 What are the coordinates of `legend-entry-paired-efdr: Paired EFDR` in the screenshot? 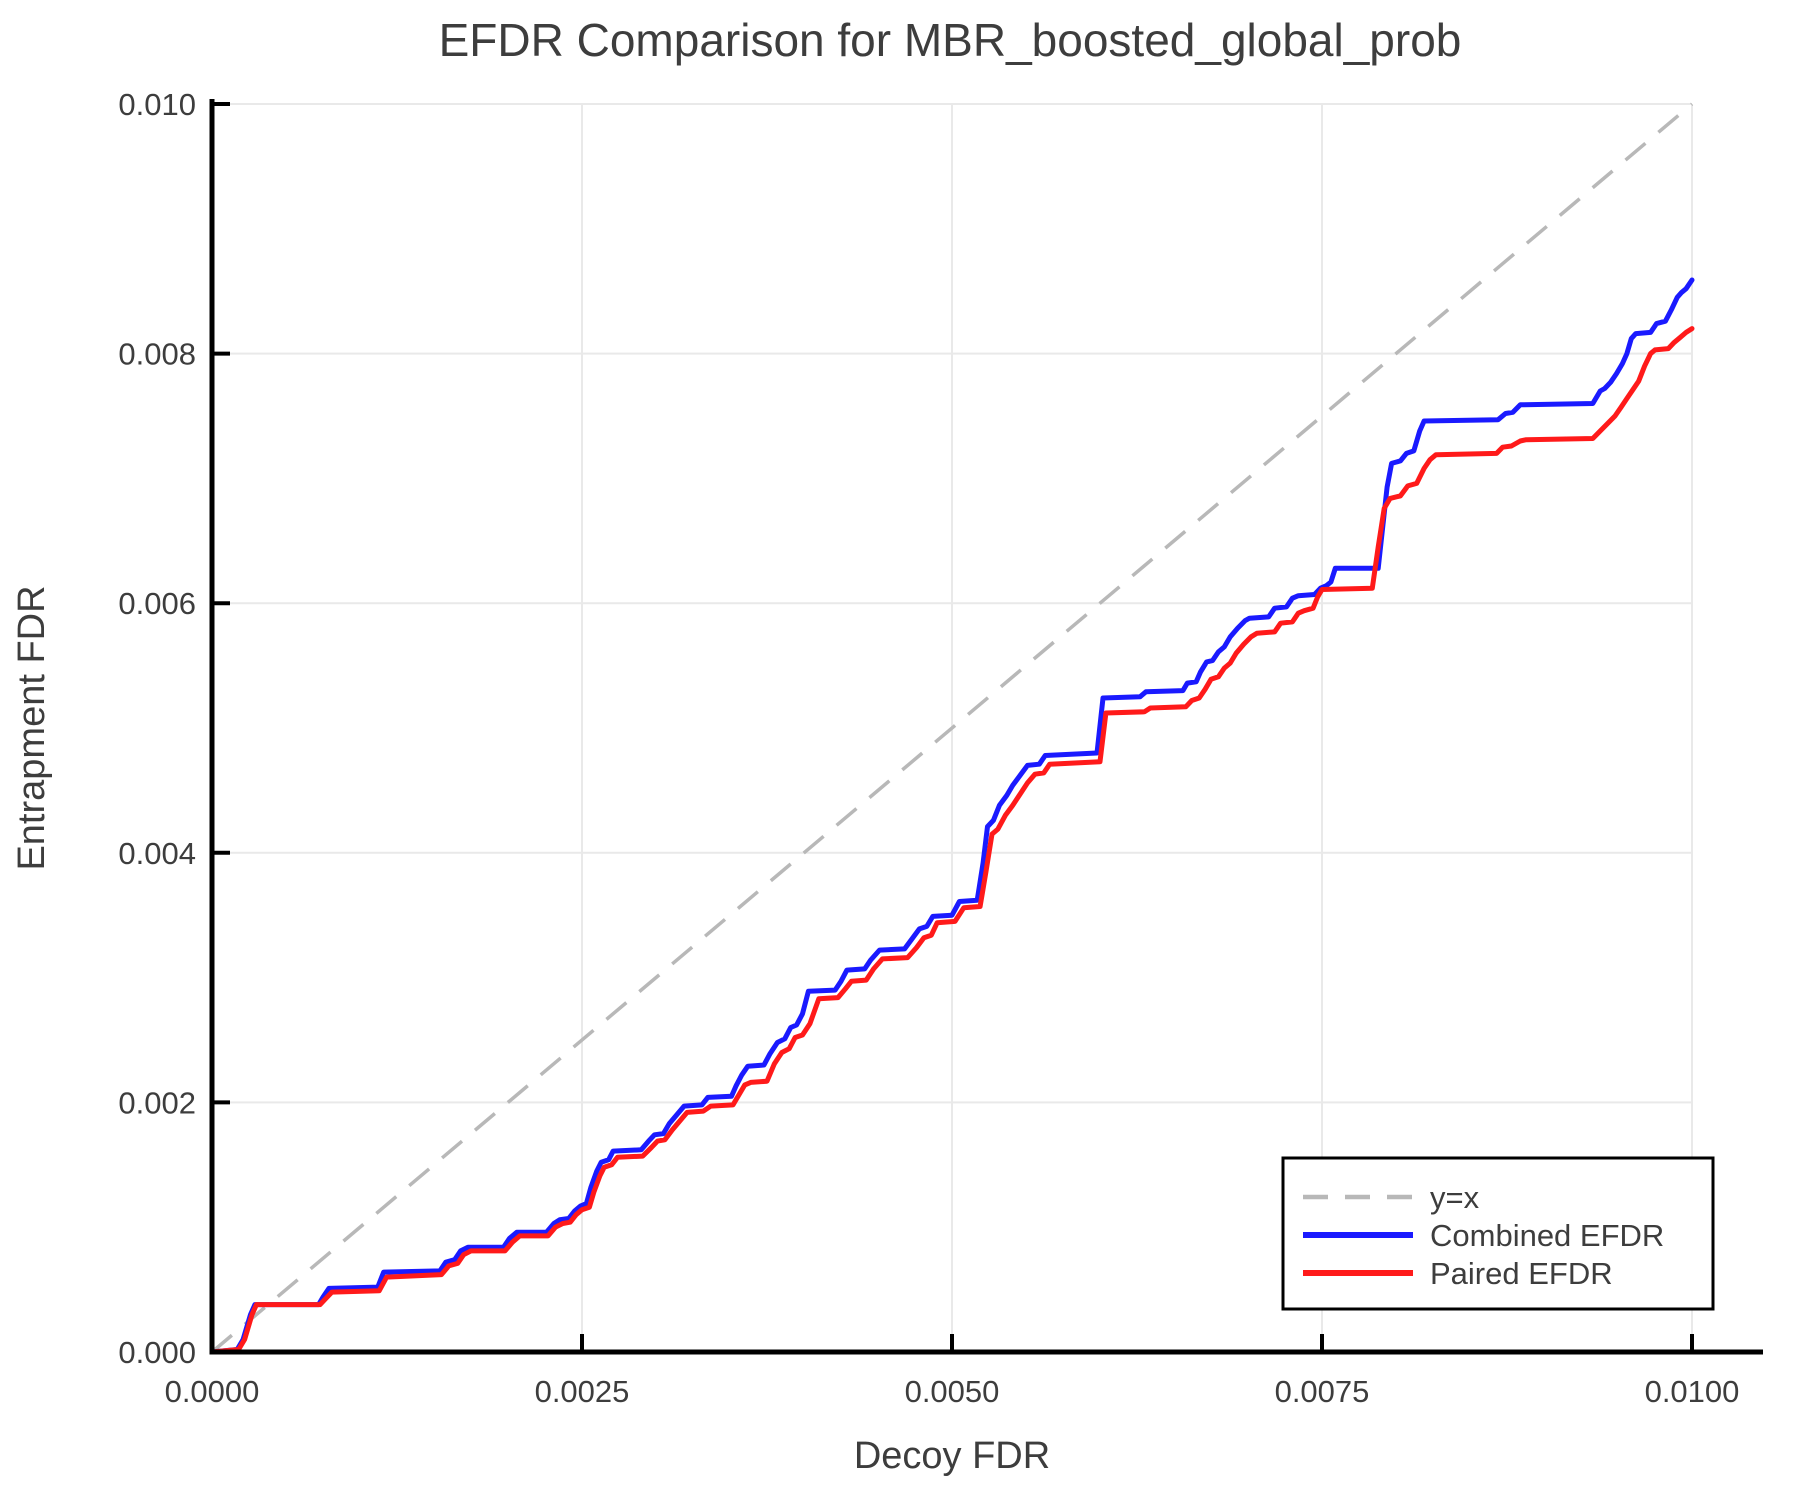 It's located at (1458, 1273).